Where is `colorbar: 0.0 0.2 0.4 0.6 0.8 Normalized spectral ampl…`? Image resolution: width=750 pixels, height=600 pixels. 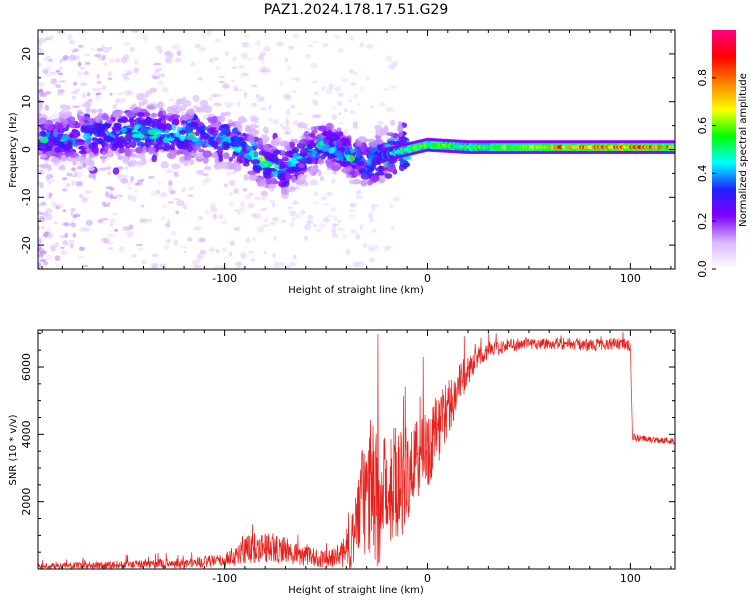
colorbar: 0.0 0.2 0.4 0.6 0.8 Normalized spectral ampl… is located at coordinates (722, 154).